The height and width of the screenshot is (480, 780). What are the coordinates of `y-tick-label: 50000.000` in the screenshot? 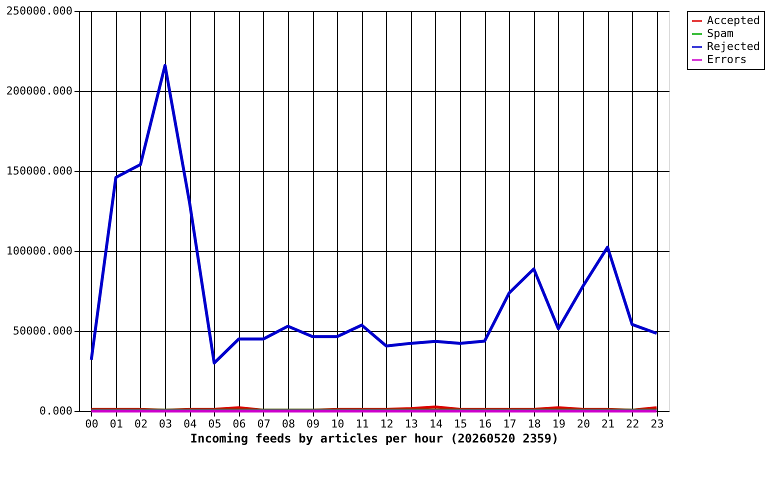 It's located at (42, 331).